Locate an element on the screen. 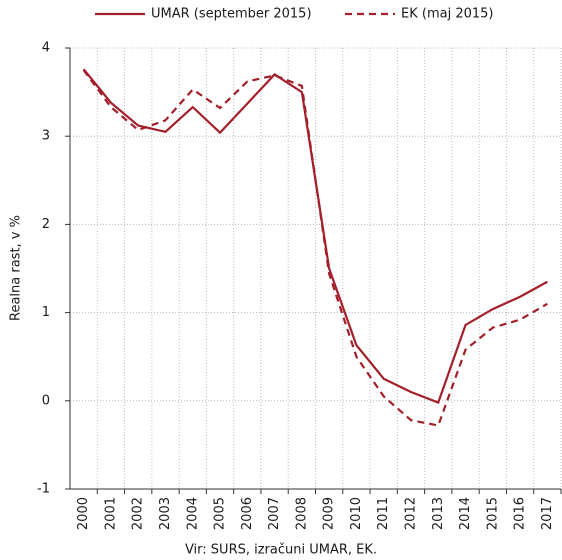 The image size is (562, 560). x-tick-label: 2011 is located at coordinates (383, 513).